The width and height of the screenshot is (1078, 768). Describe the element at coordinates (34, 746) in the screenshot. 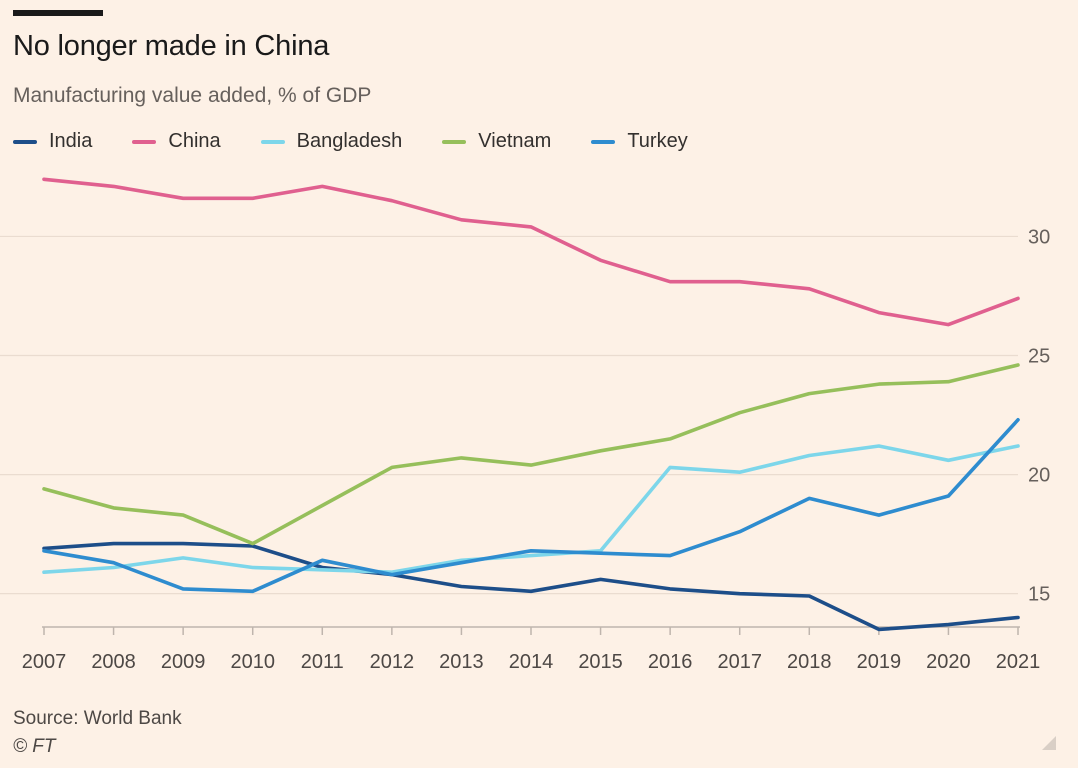

I see `copyright-credit: © FT` at that location.